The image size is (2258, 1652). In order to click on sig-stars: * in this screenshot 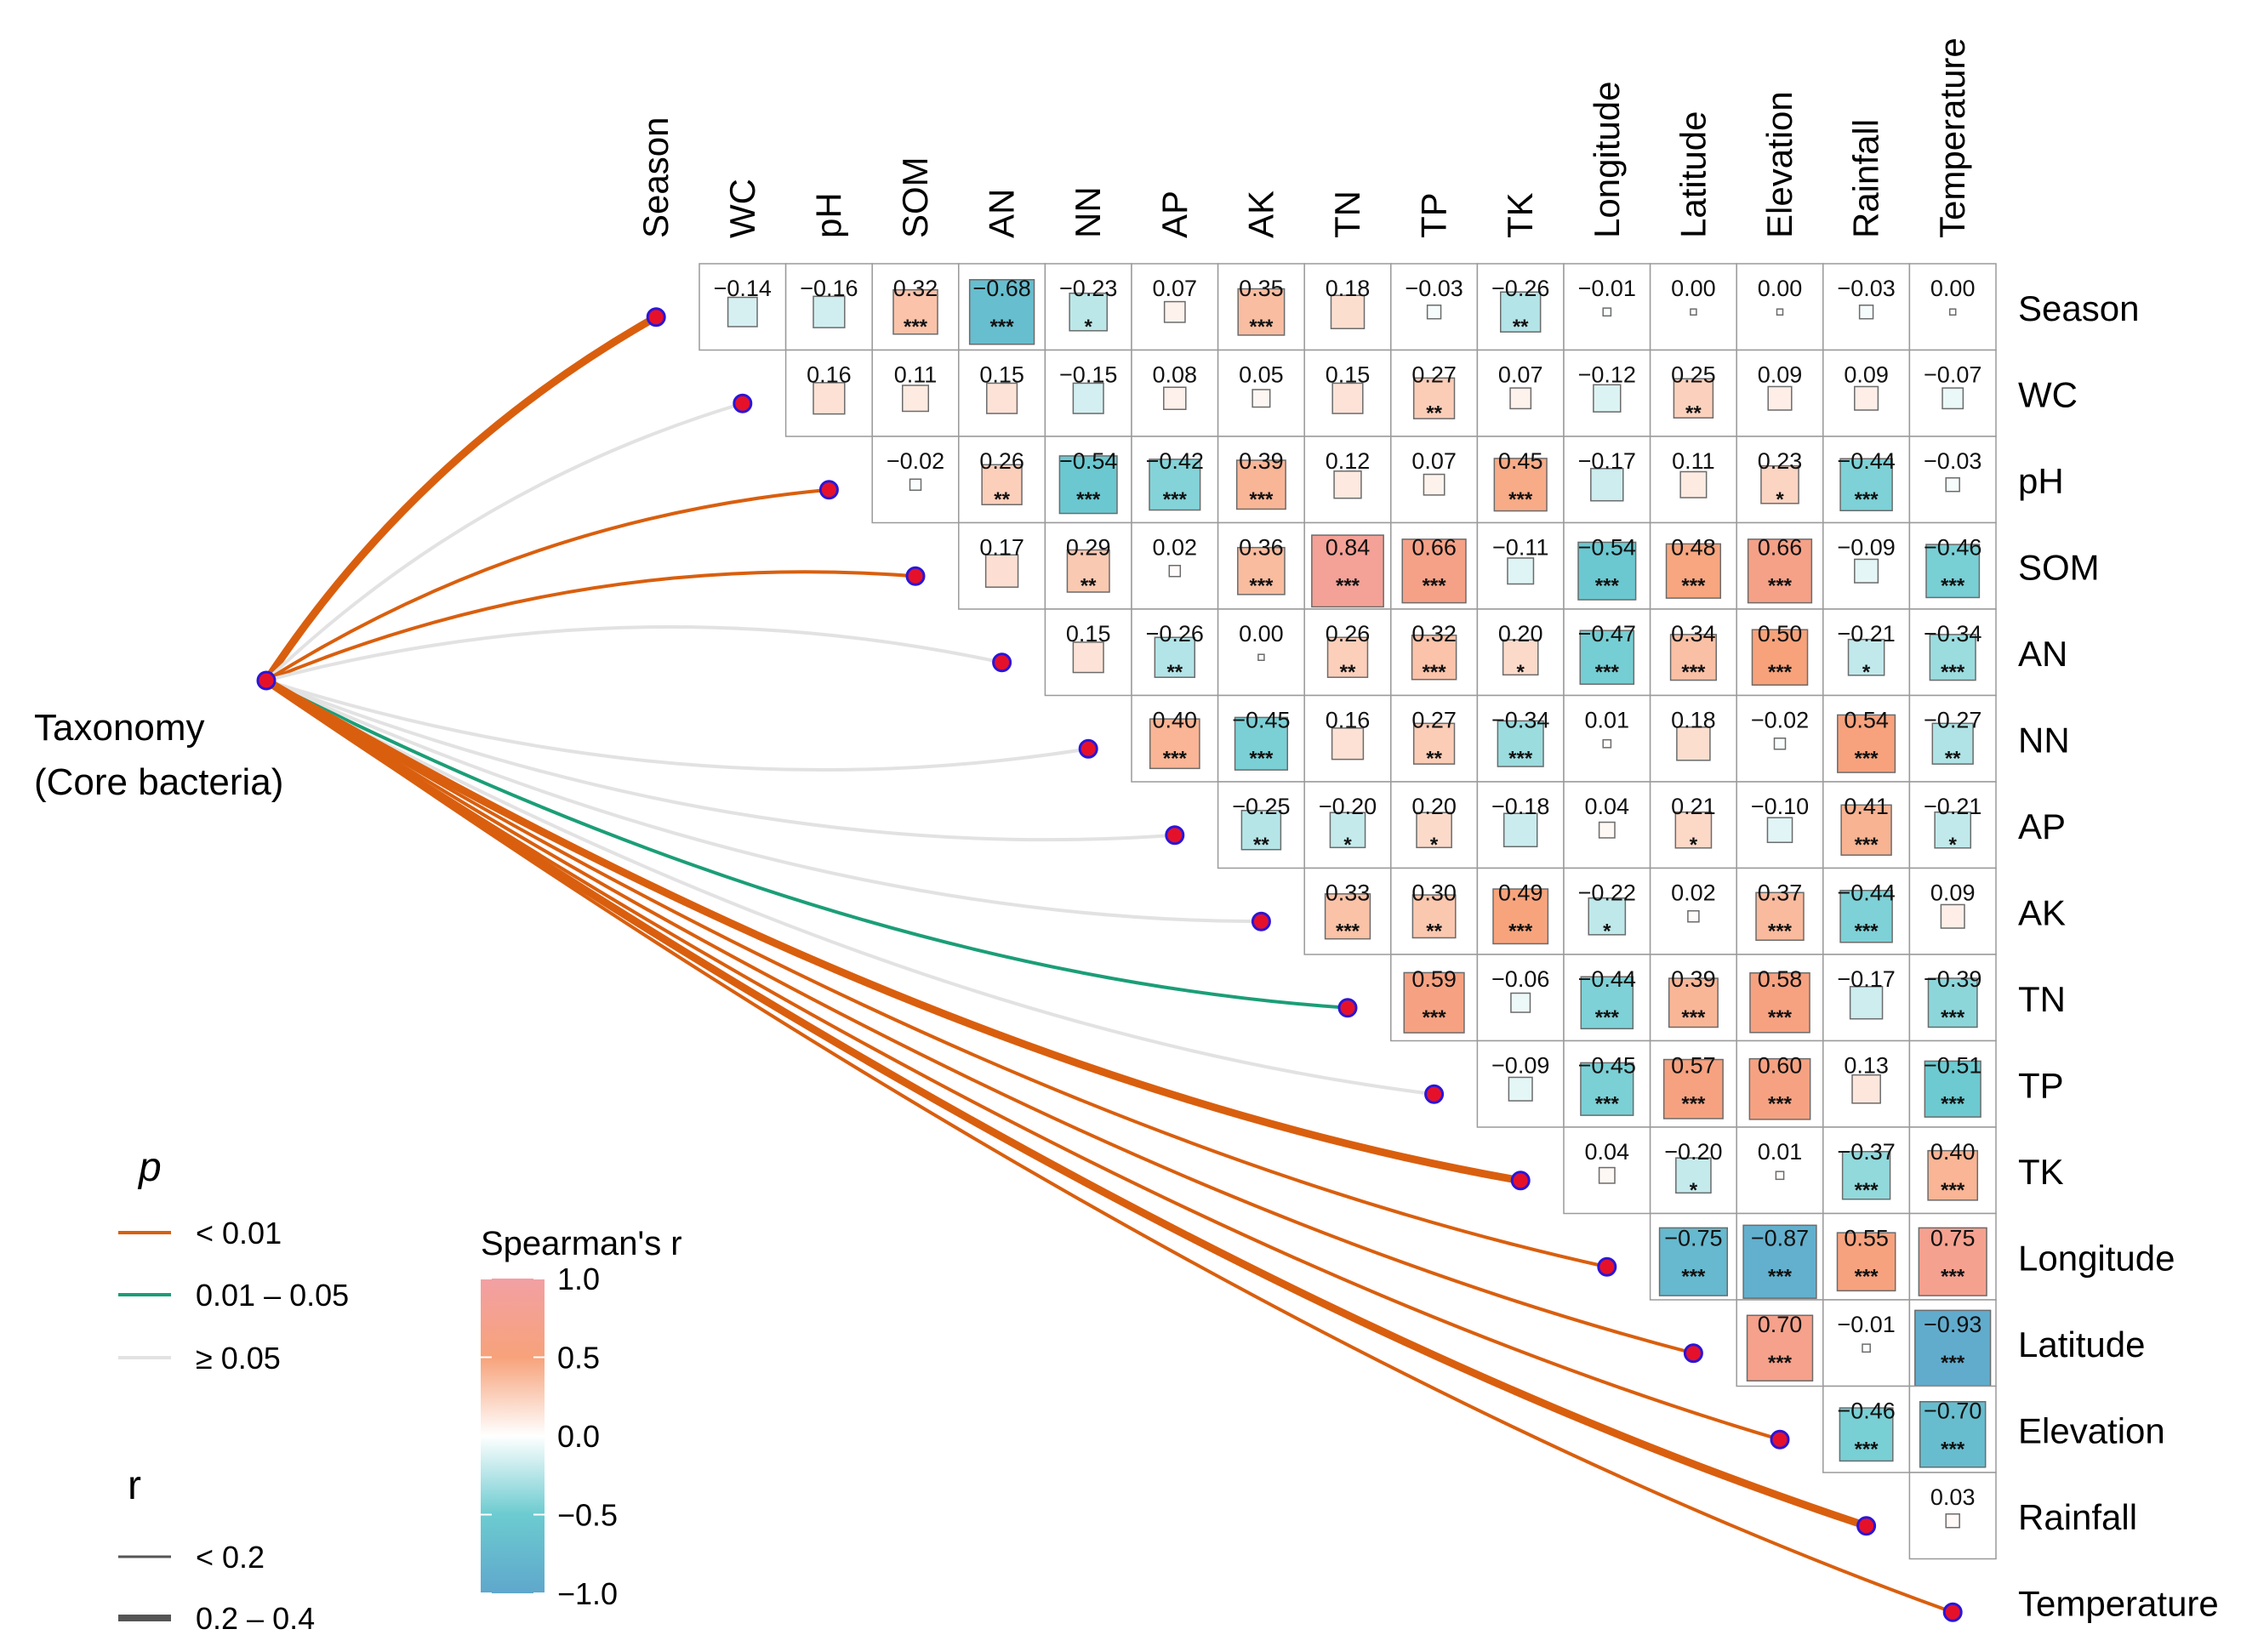, I will do `click(1867, 672)`.